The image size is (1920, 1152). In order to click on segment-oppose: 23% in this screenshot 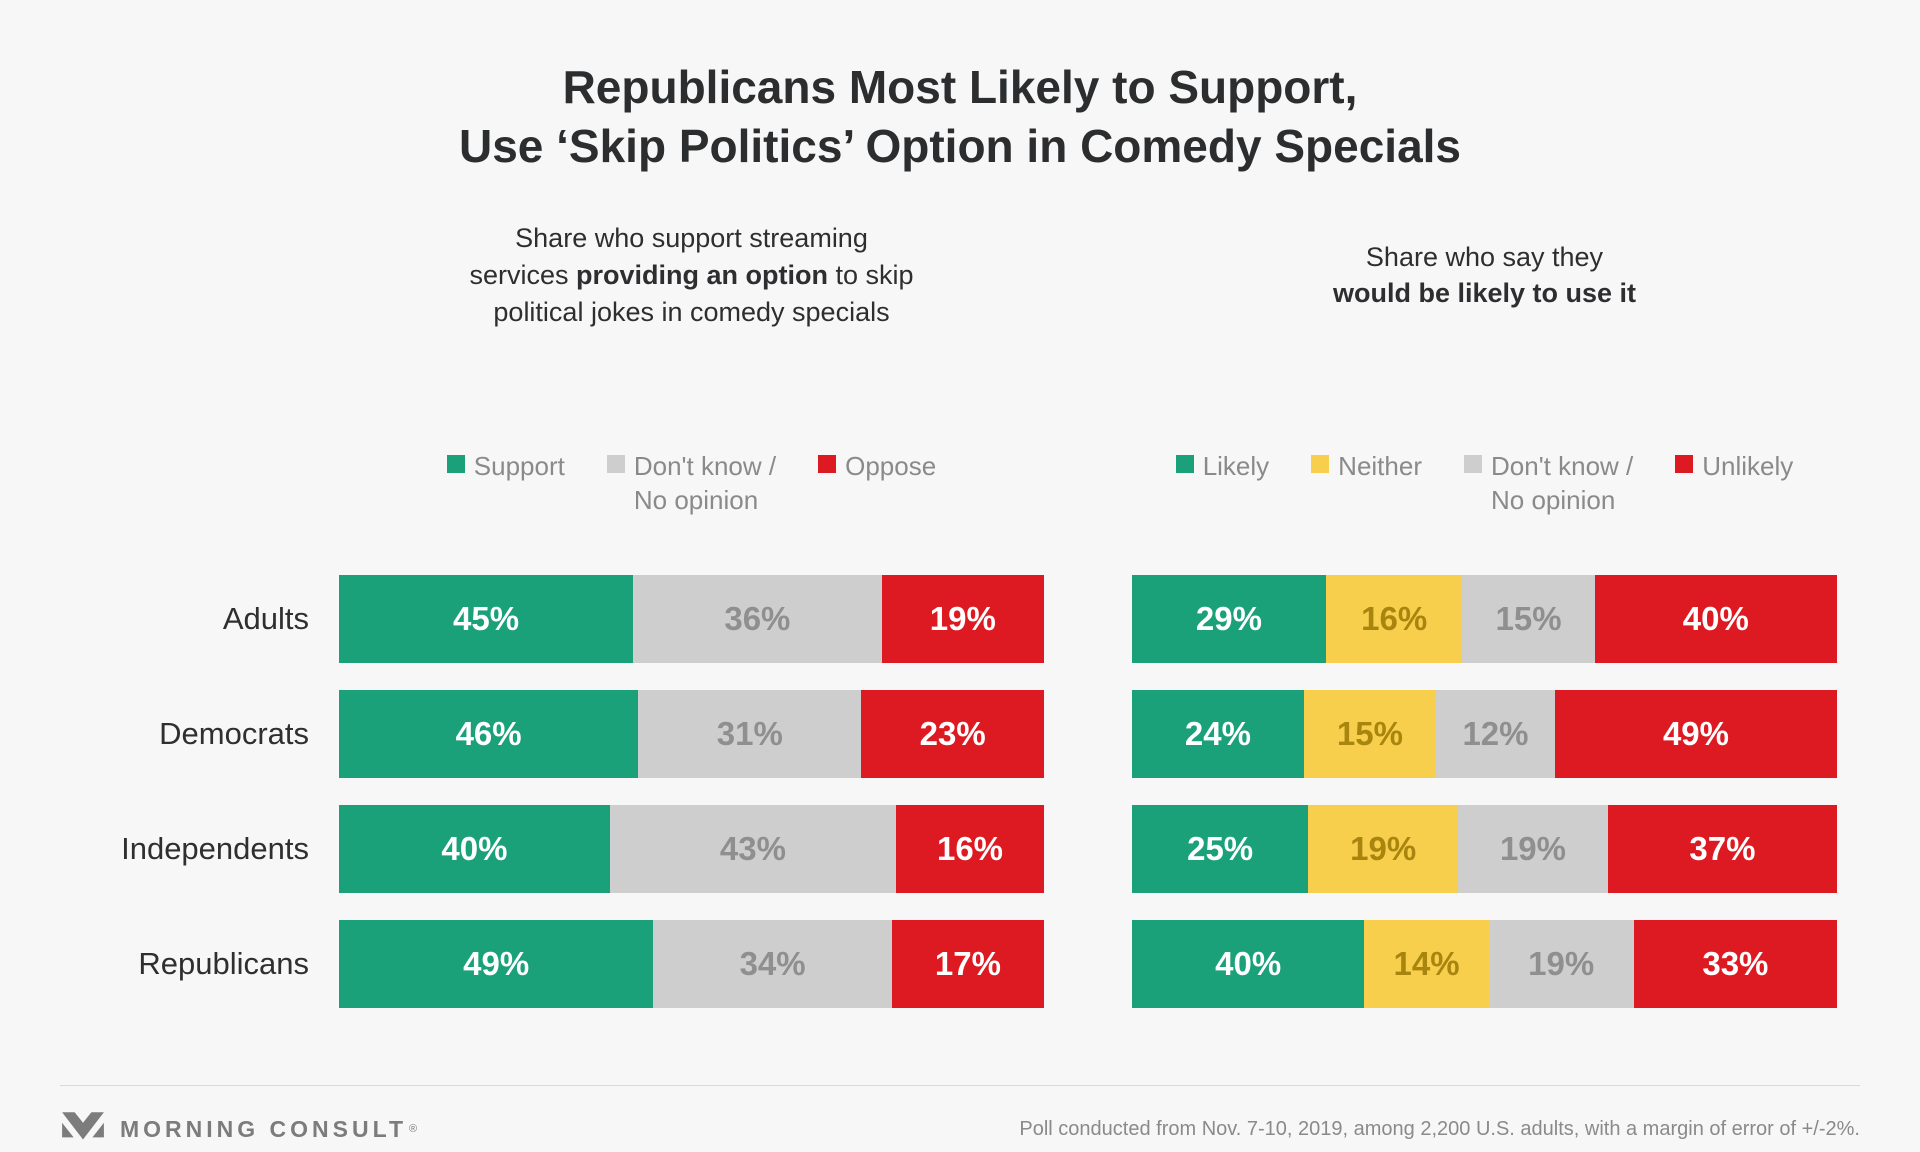, I will do `click(952, 734)`.